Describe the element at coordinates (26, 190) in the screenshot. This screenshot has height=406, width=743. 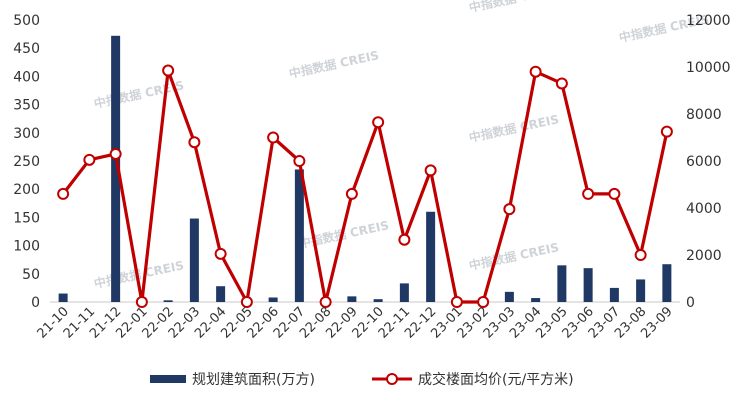
I see `left-axis-tick-label: 200` at that location.